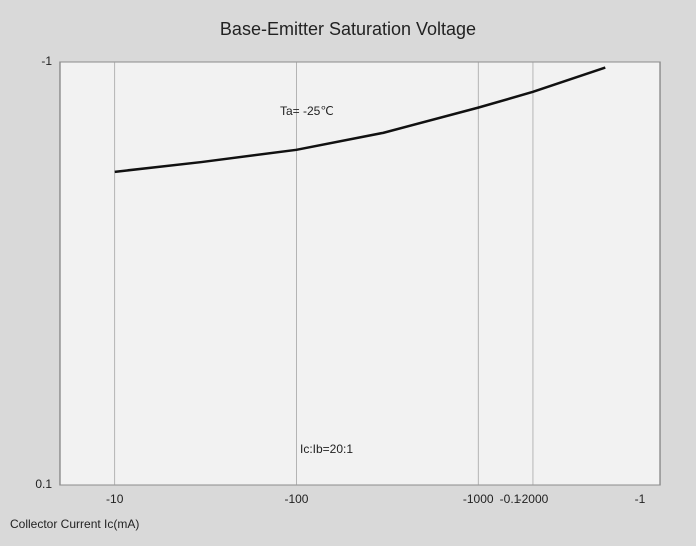  What do you see at coordinates (74, 524) in the screenshot?
I see `x-axis-label: Collector Current Ic(mA)` at bounding box center [74, 524].